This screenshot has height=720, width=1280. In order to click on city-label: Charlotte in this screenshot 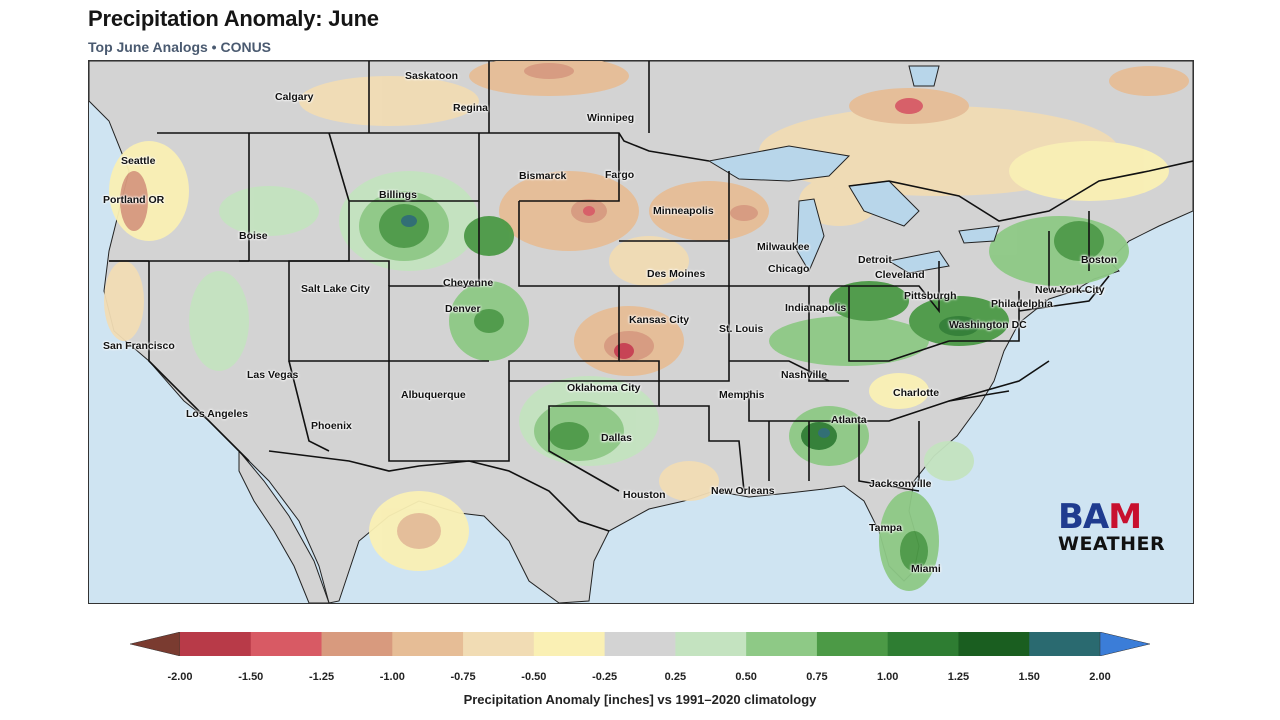, I will do `click(916, 393)`.